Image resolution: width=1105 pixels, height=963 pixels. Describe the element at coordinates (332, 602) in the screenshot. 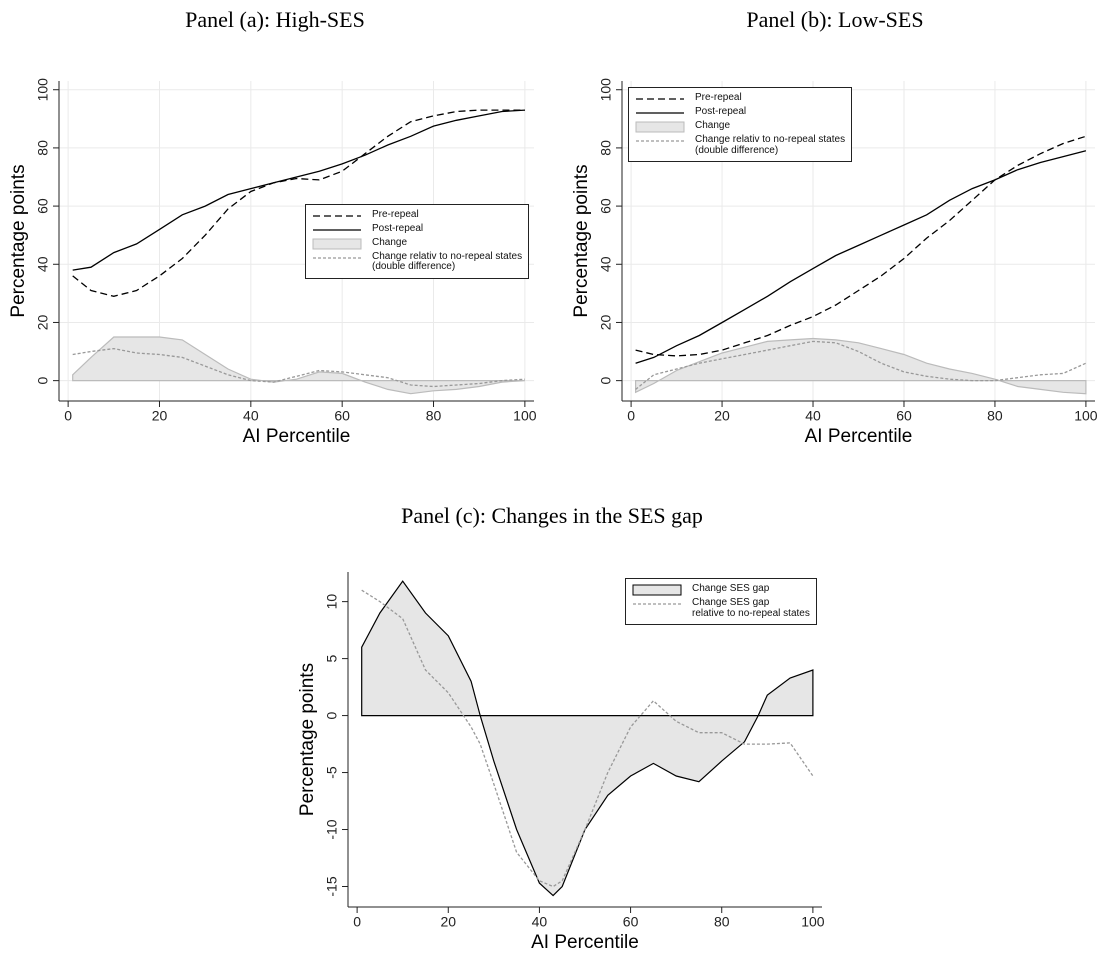

I see `y-tick-label: 10` at that location.